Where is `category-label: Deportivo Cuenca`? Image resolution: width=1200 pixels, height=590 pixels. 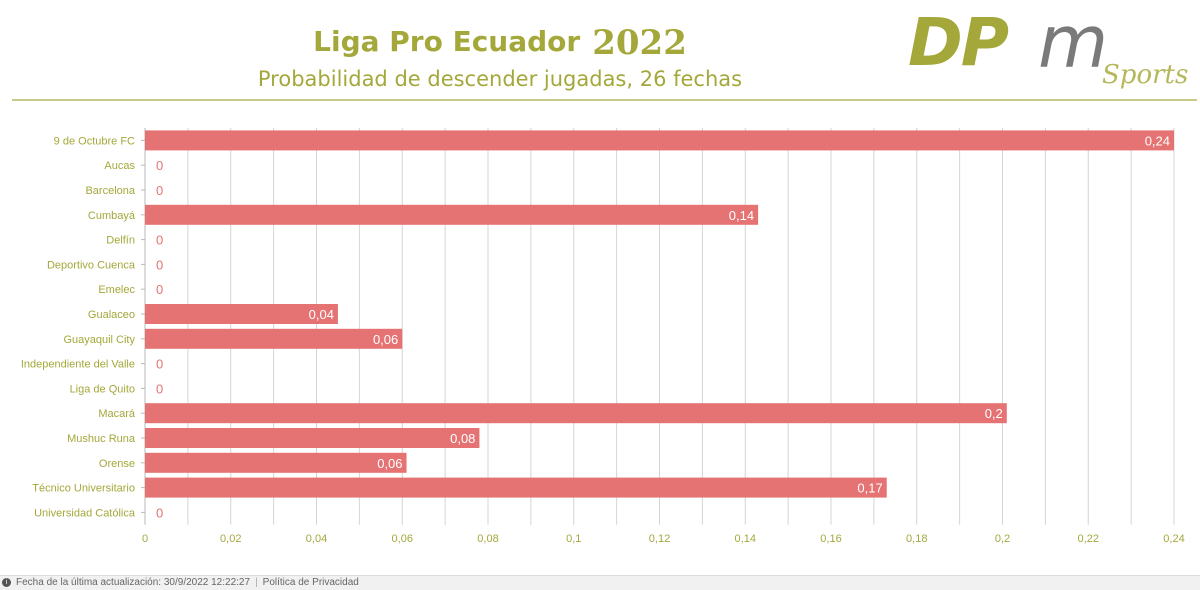
category-label: Deportivo Cuenca is located at coordinates (91, 265).